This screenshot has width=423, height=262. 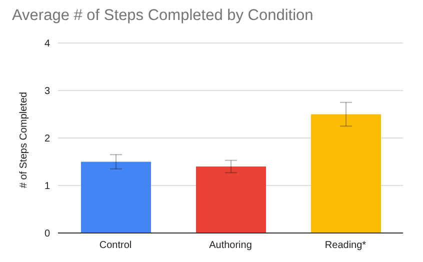 I want to click on y-tick-label: 3, so click(x=47, y=92).